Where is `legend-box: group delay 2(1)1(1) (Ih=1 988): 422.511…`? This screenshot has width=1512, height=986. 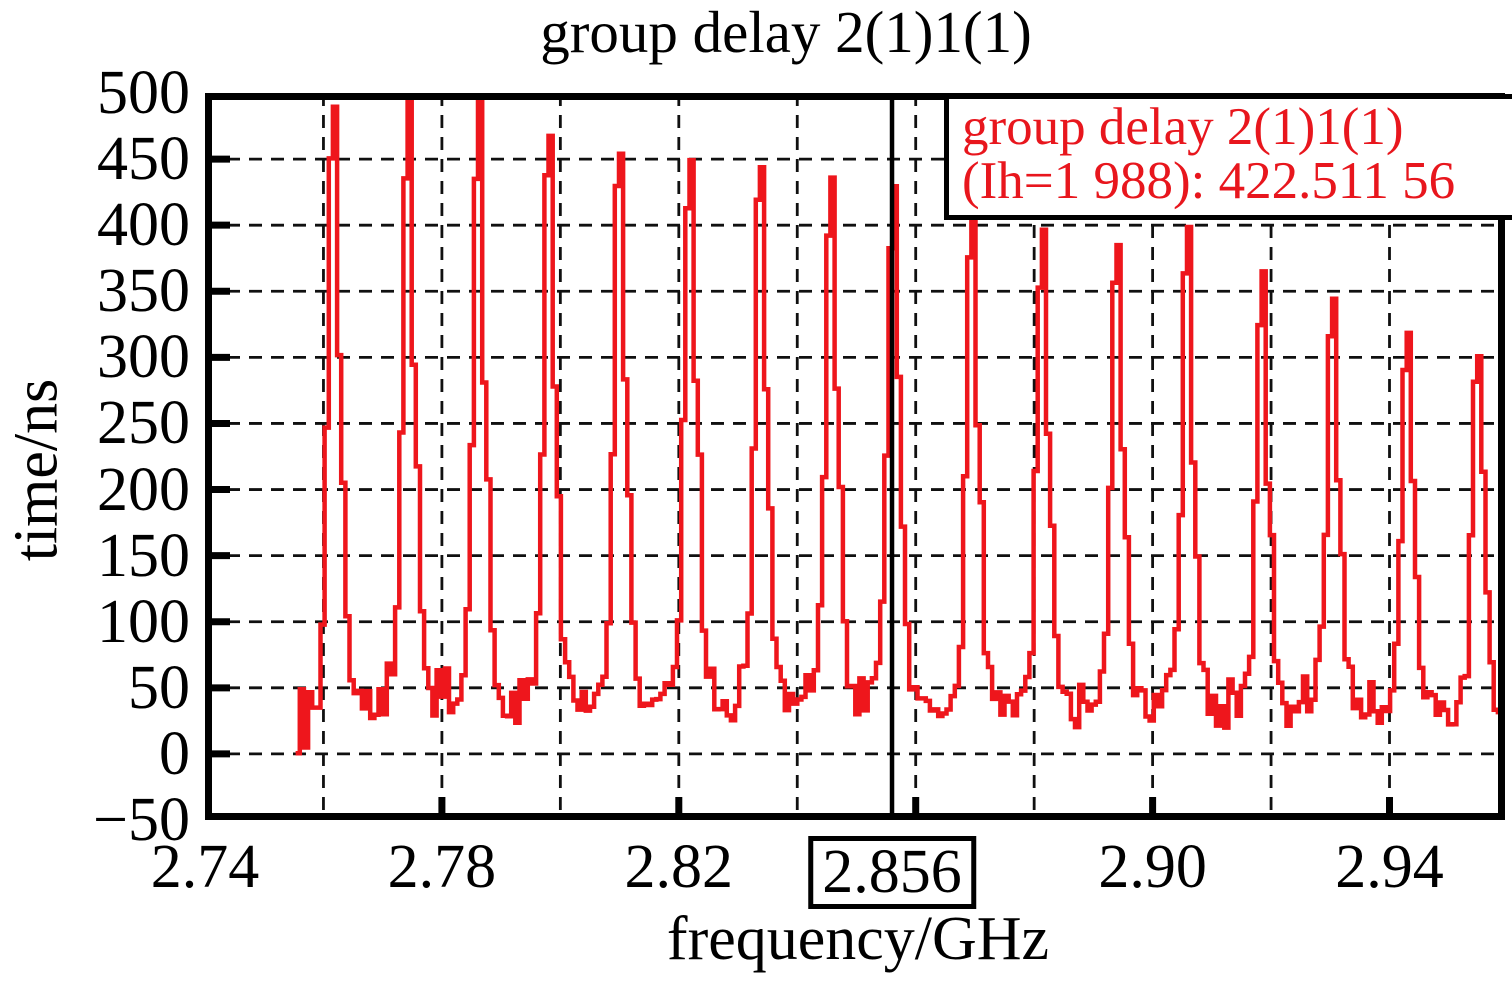 legend-box: group delay 2(1)1(1) (Ih=1 988): 422.511… is located at coordinates (1228, 157).